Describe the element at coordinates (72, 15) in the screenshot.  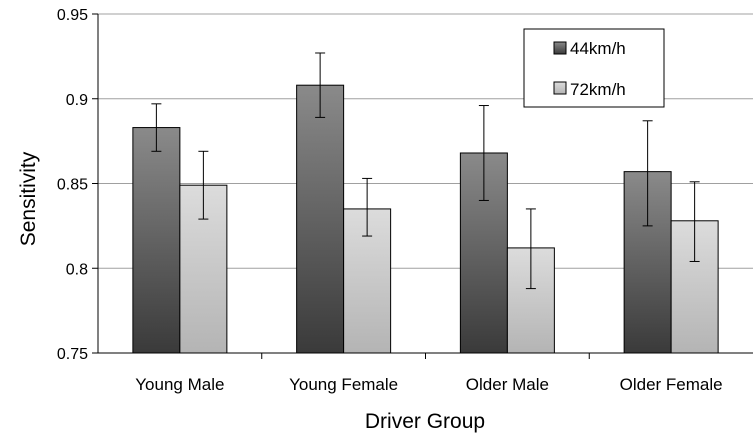
I see `y-tick-label: 0.95` at that location.